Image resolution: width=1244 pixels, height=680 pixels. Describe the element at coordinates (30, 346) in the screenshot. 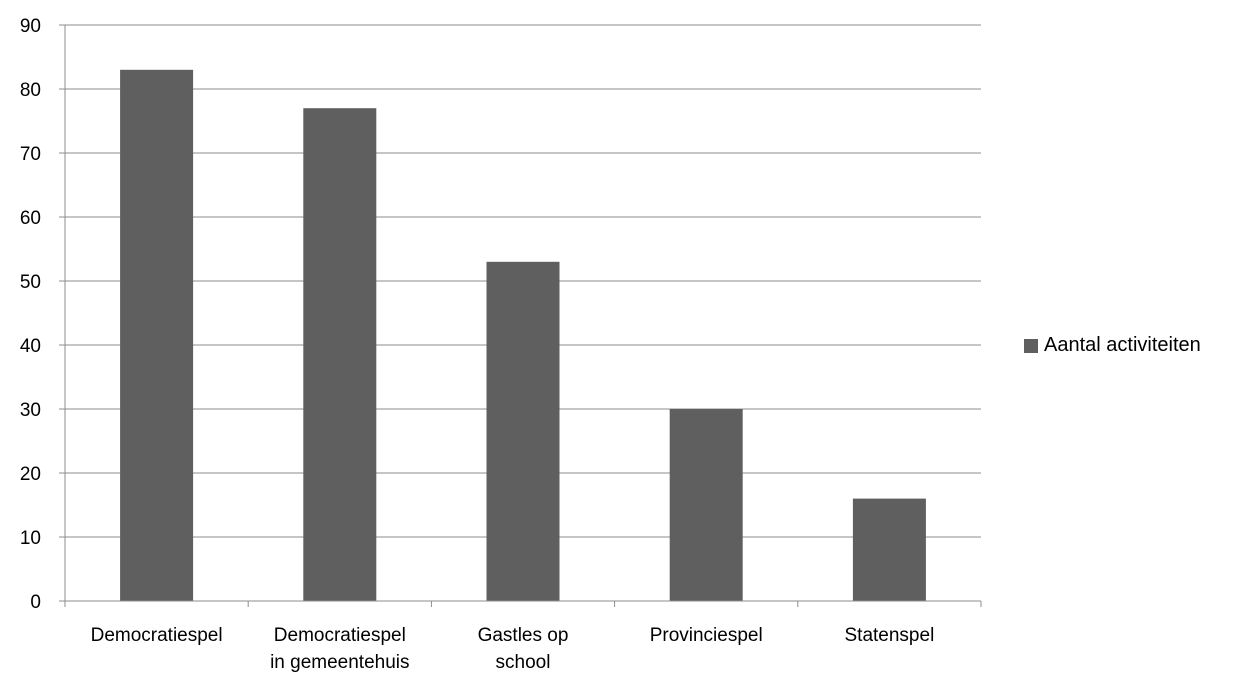

I see `y-tick-label: 40` at that location.